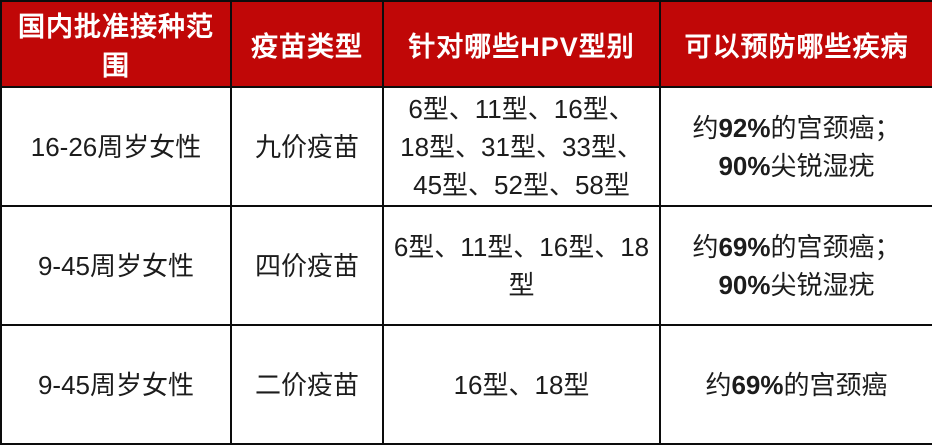 The height and width of the screenshot is (445, 932). I want to click on cell-hpv-types: 16型、18型, so click(521, 384).